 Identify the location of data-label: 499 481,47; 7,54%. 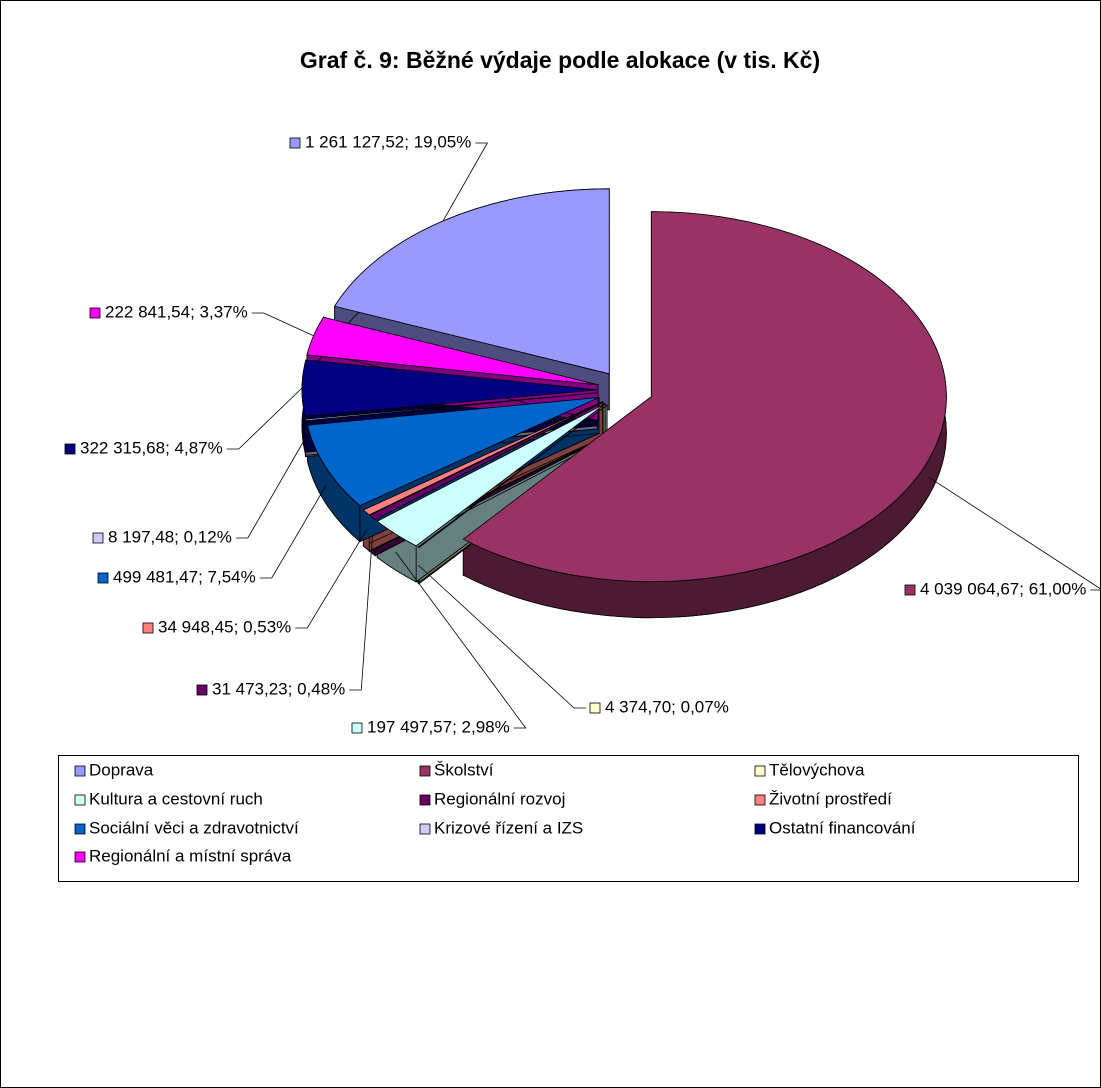
(184, 576).